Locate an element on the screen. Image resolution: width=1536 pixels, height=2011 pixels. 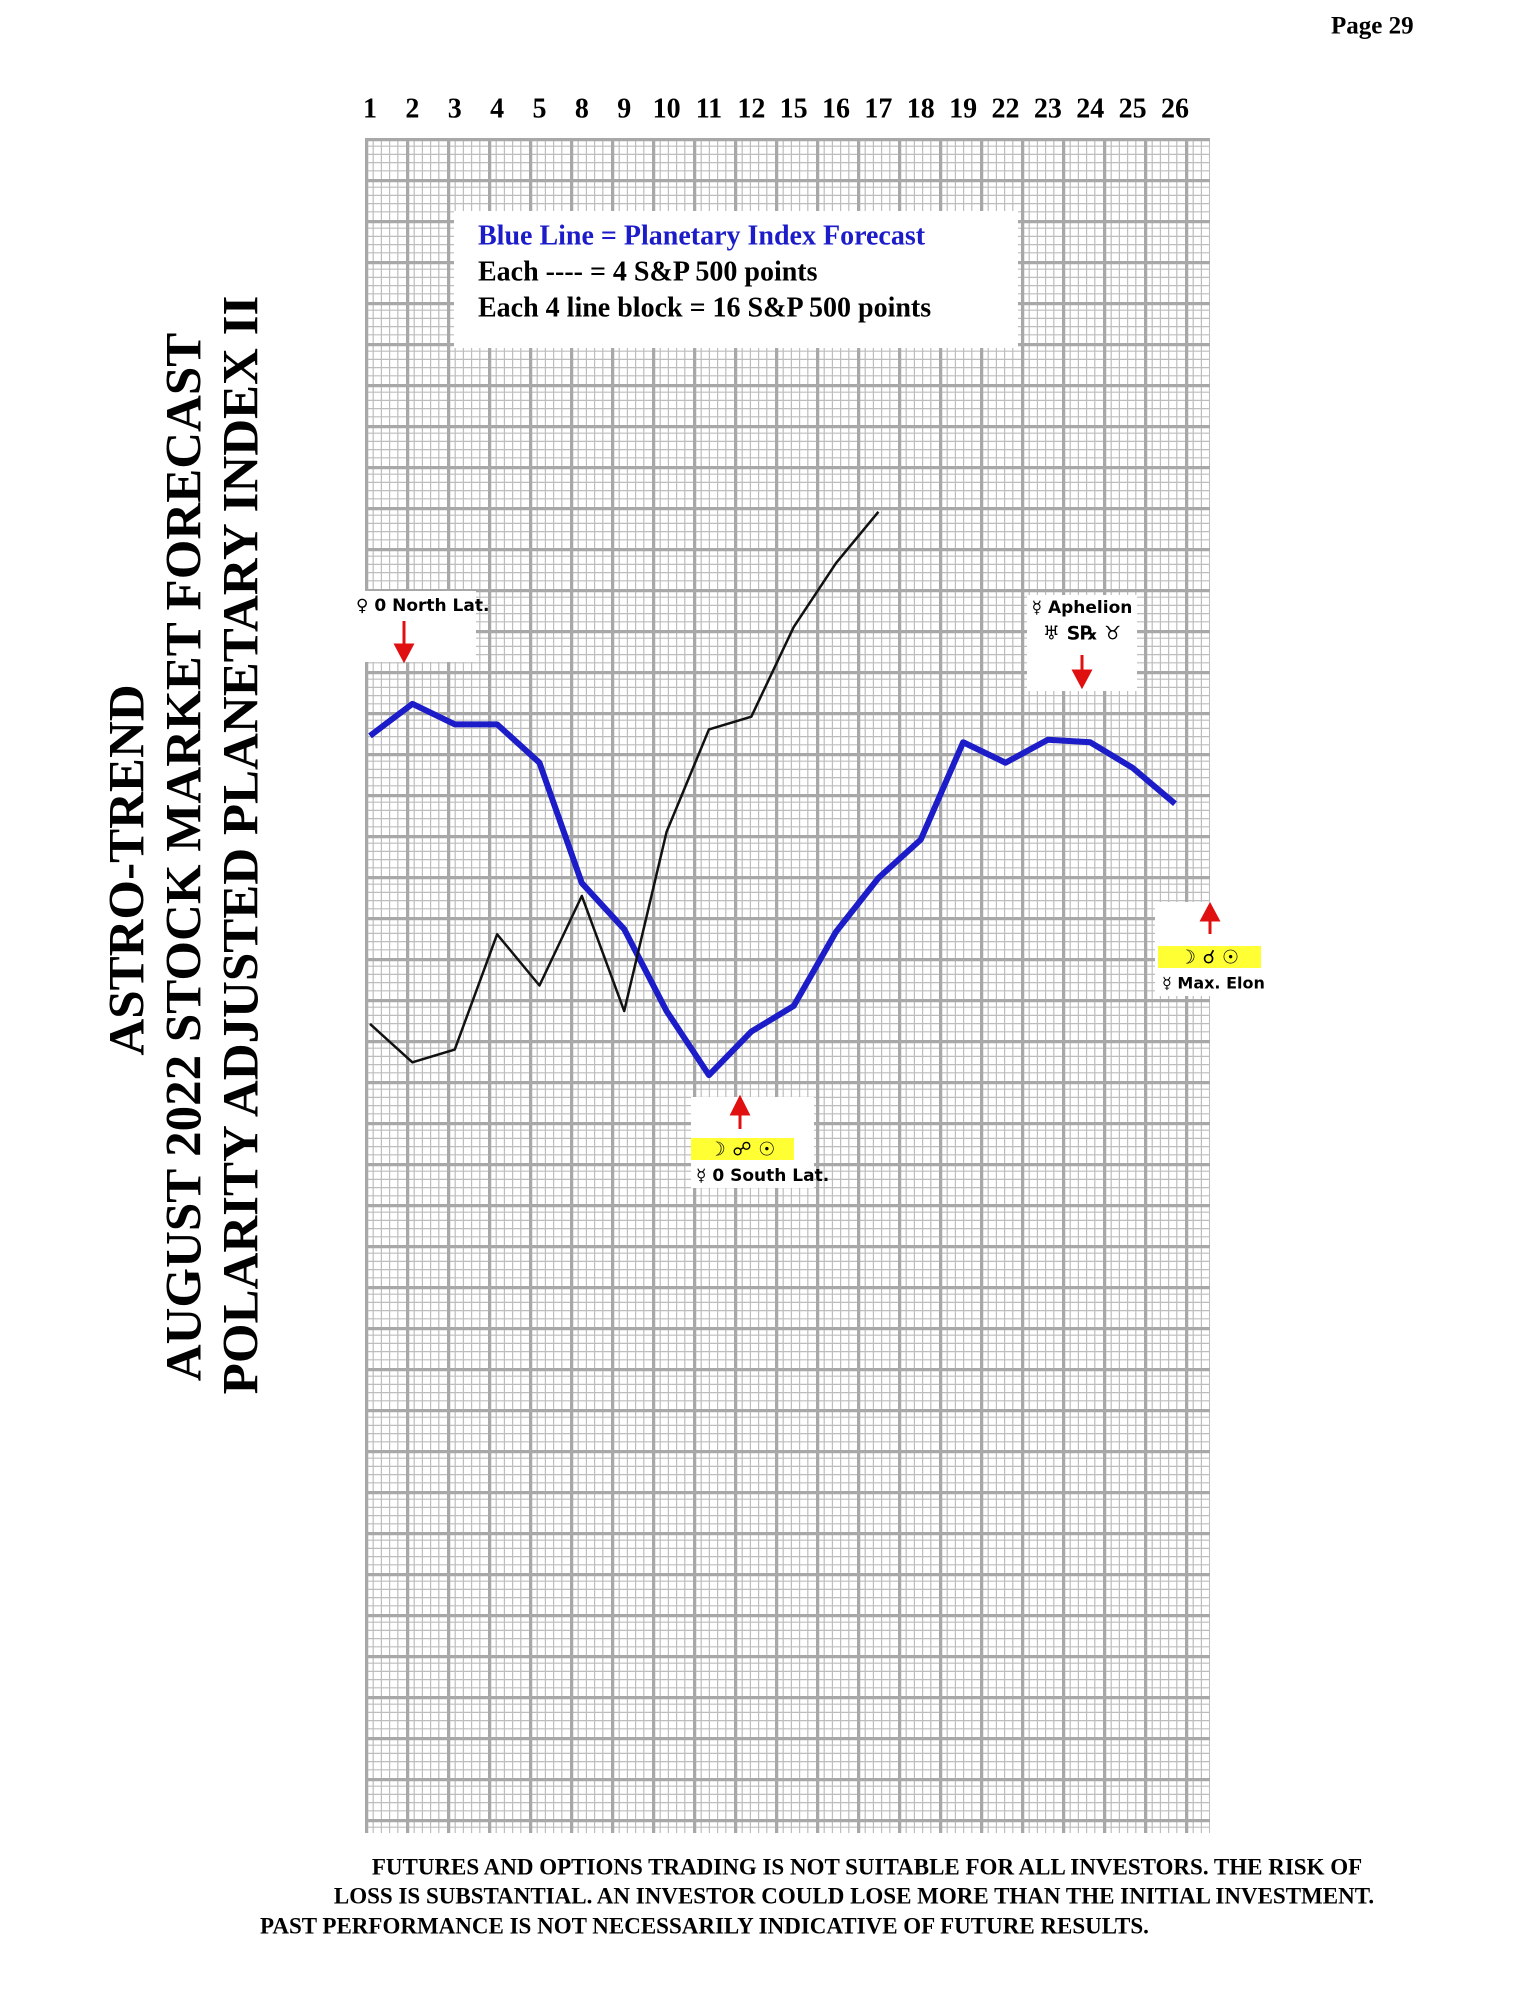
x-tick-label: 9 is located at coordinates (624, 108).